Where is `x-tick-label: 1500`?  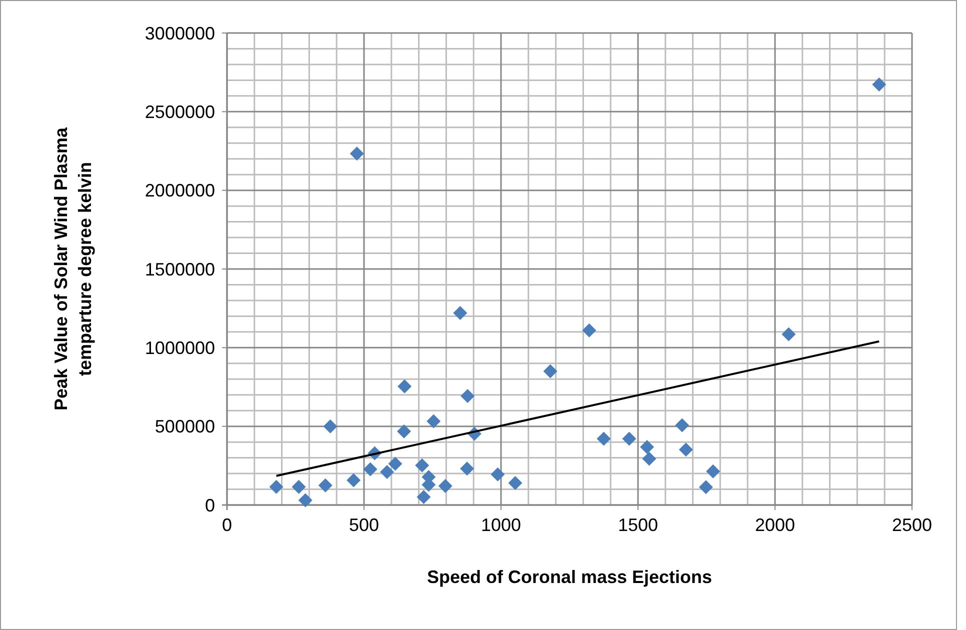
x-tick-label: 1500 is located at coordinates (638, 525).